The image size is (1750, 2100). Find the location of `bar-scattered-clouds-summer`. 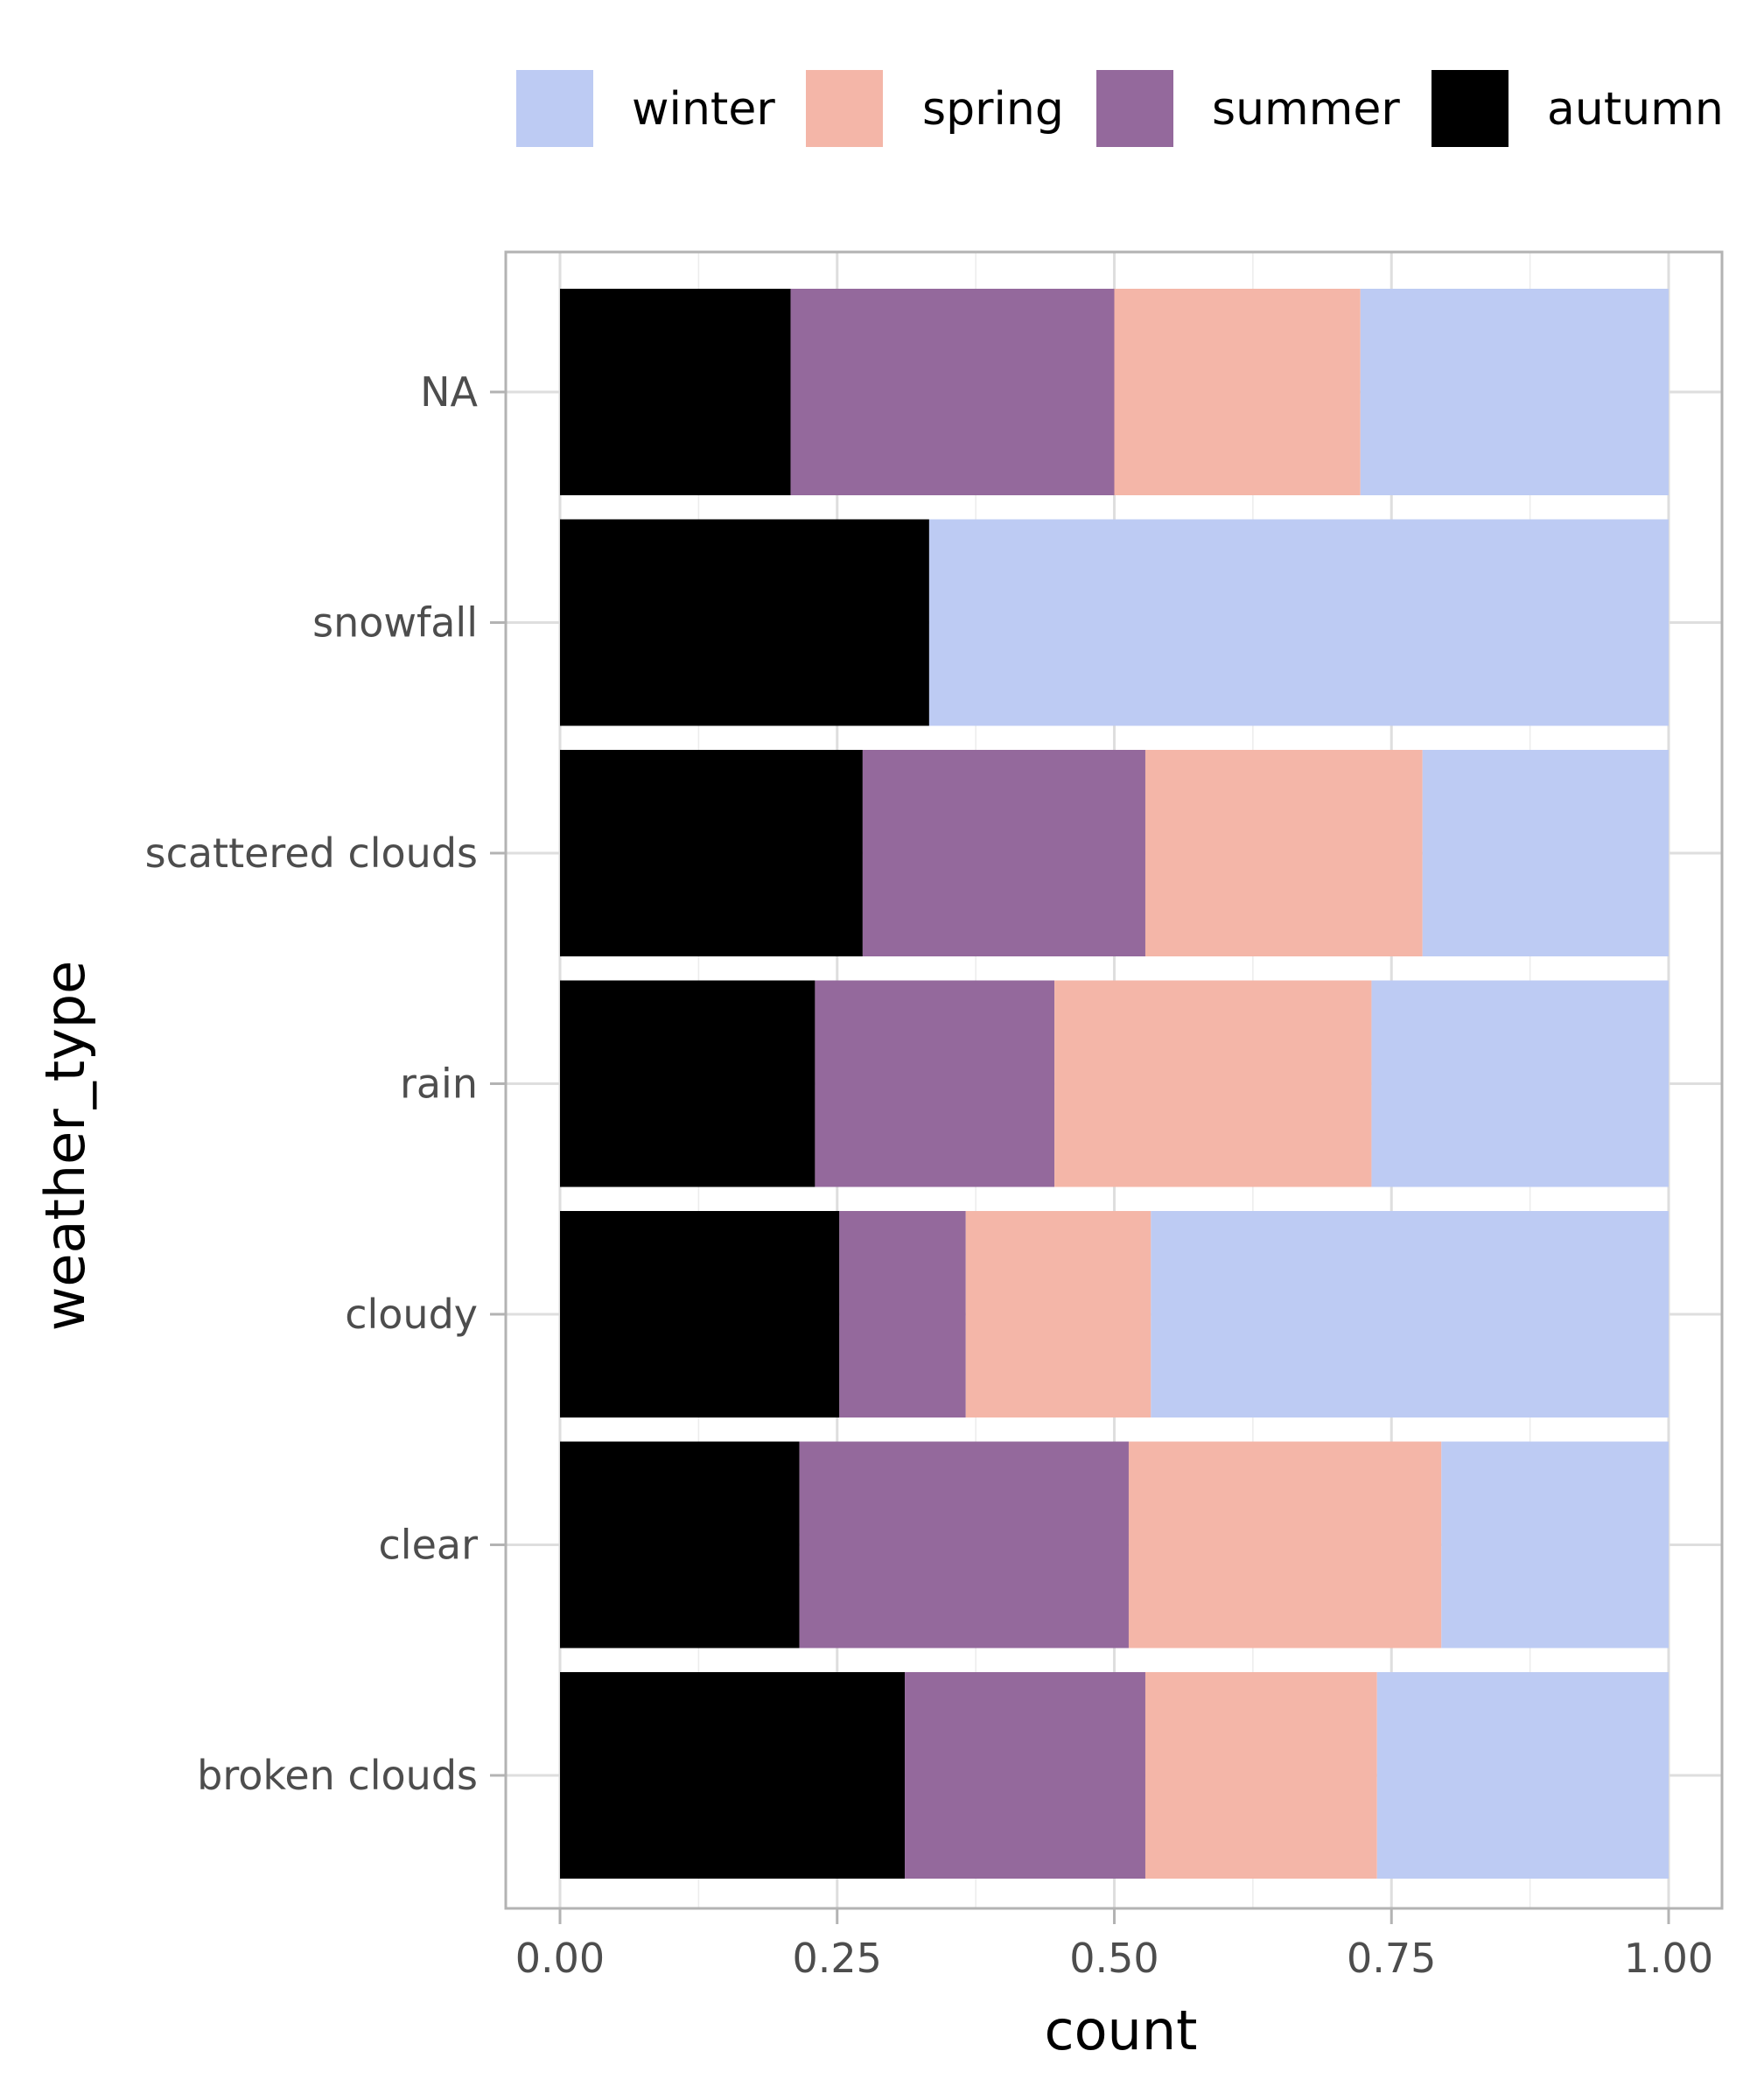

bar-scattered-clouds-summer is located at coordinates (1003, 853).